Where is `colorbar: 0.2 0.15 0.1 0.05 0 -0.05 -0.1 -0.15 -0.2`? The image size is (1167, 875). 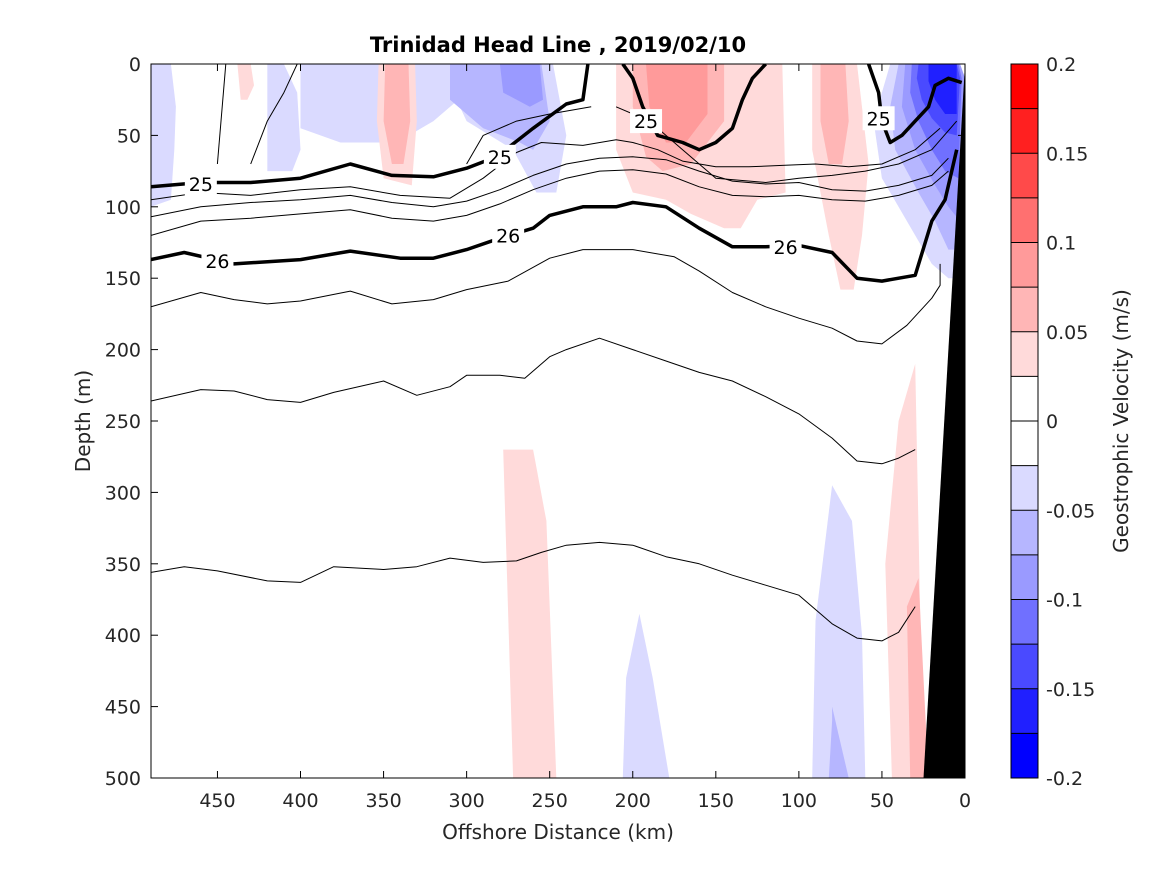
colorbar: 0.2 0.15 0.1 0.05 0 -0.05 -0.1 -0.15 -0.2 is located at coordinates (1052, 422).